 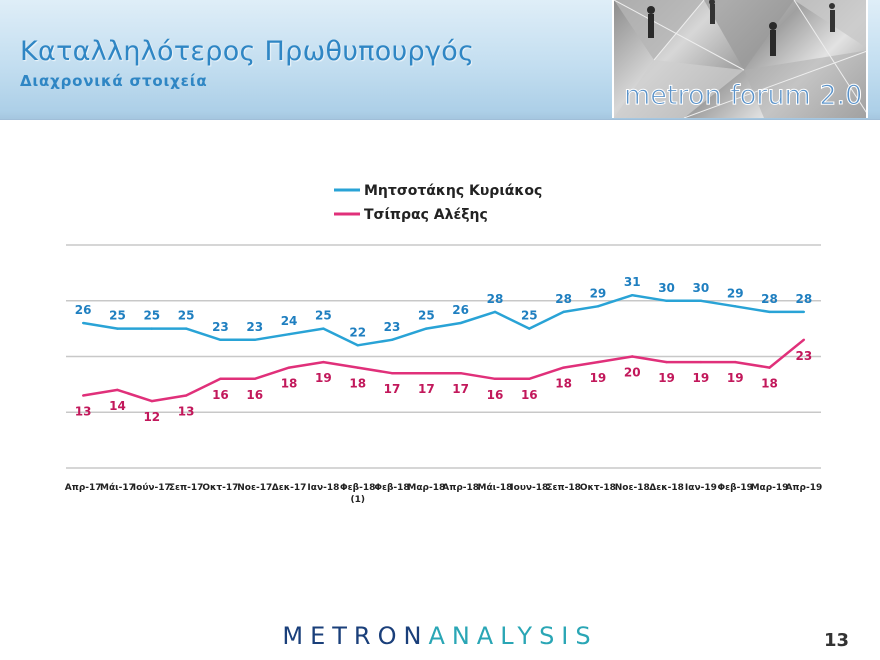 What do you see at coordinates (151, 417) in the screenshot?
I see `data-label: 12` at bounding box center [151, 417].